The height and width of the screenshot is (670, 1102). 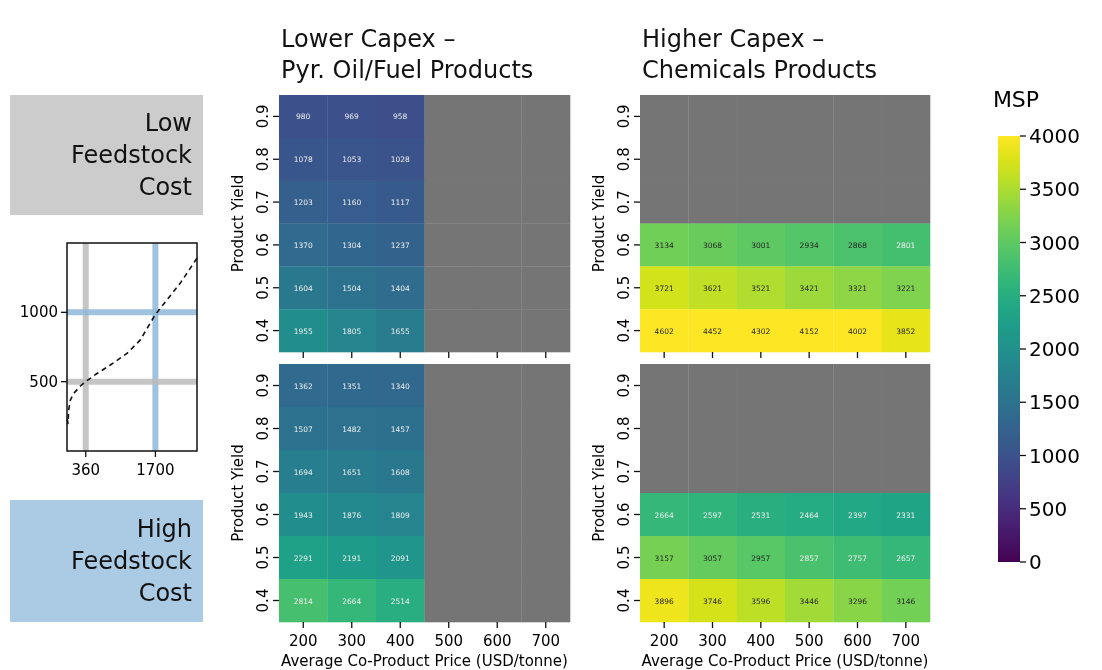 I want to click on color-bar-label: 4000, so click(x=1054, y=136).